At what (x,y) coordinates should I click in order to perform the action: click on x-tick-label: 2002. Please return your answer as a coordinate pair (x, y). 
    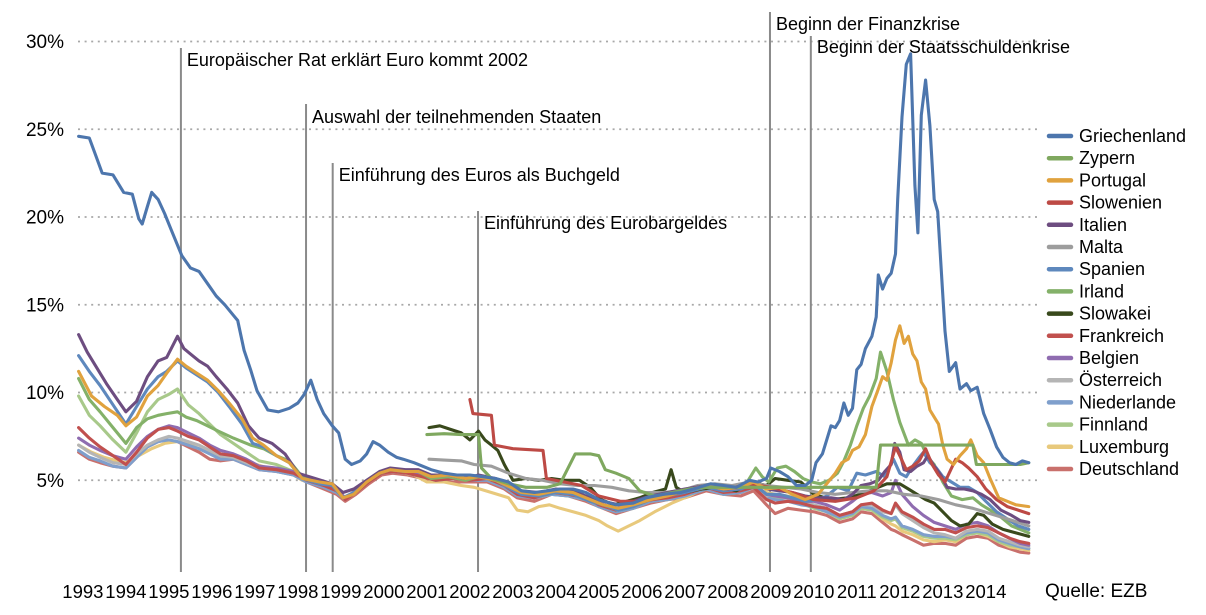
    Looking at the image, I should click on (469, 591).